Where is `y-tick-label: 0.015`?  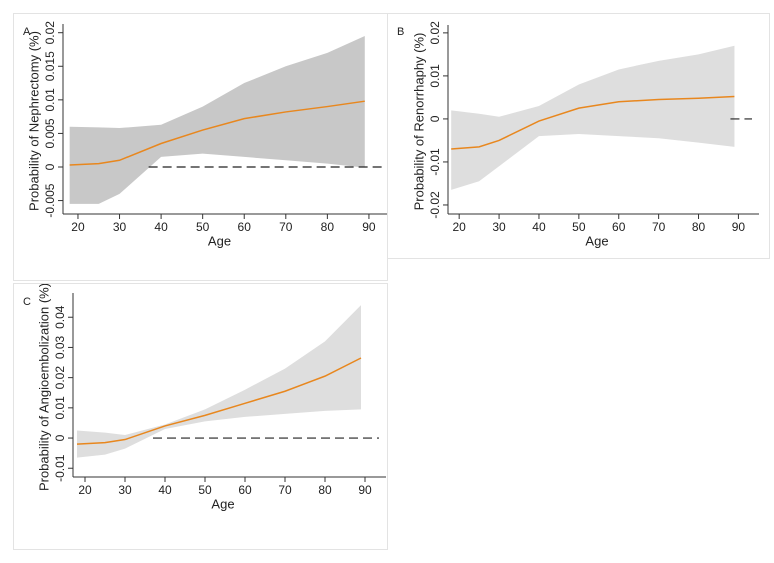 y-tick-label: 0.015 is located at coordinates (50, 66).